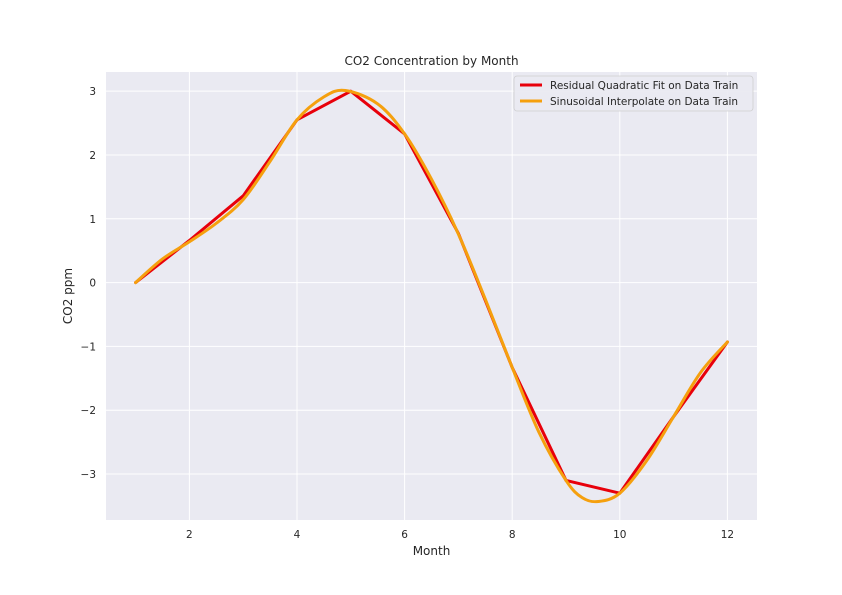  I want to click on legend-label-series-2: Sinusoidal Interpolate on Data Train, so click(644, 102).